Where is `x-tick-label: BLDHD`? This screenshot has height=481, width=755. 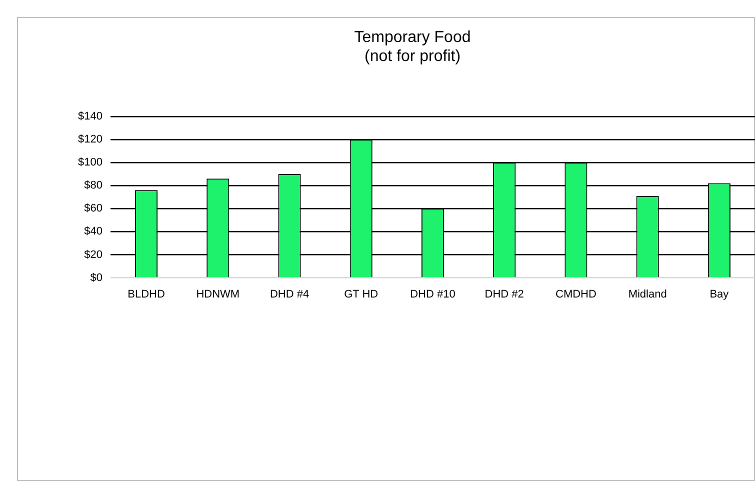
x-tick-label: BLDHD is located at coordinates (146, 294).